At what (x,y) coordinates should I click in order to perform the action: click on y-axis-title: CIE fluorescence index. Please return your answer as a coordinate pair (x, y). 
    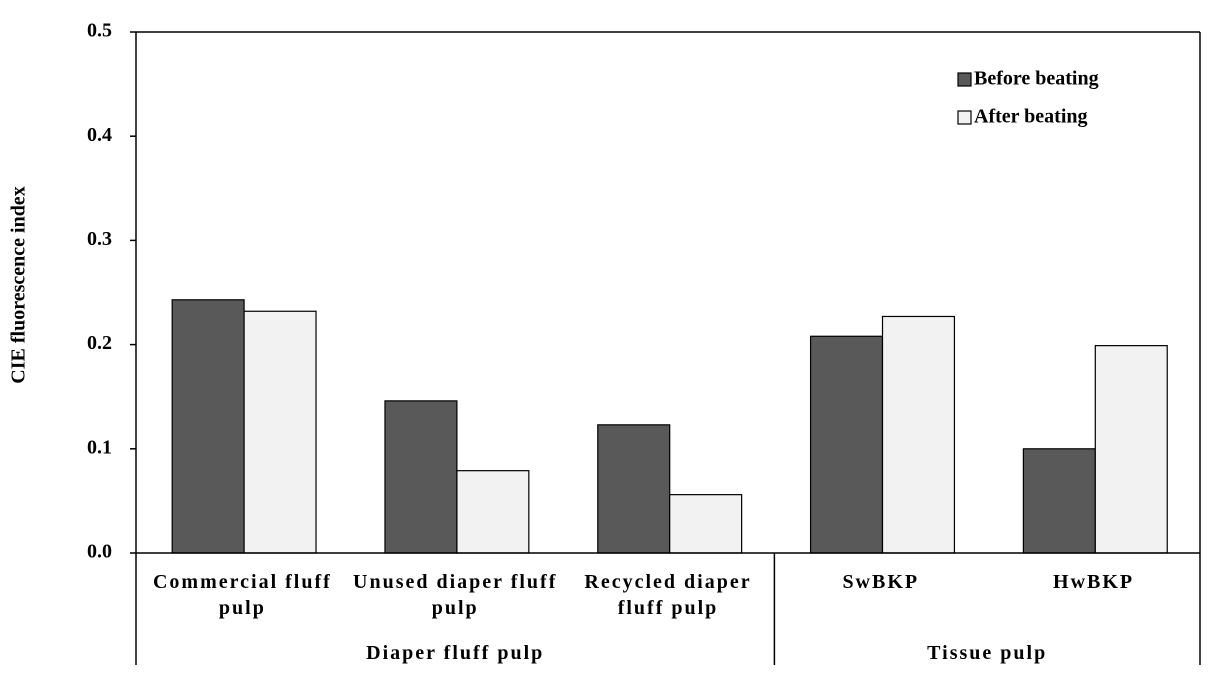
    Looking at the image, I should click on (19, 284).